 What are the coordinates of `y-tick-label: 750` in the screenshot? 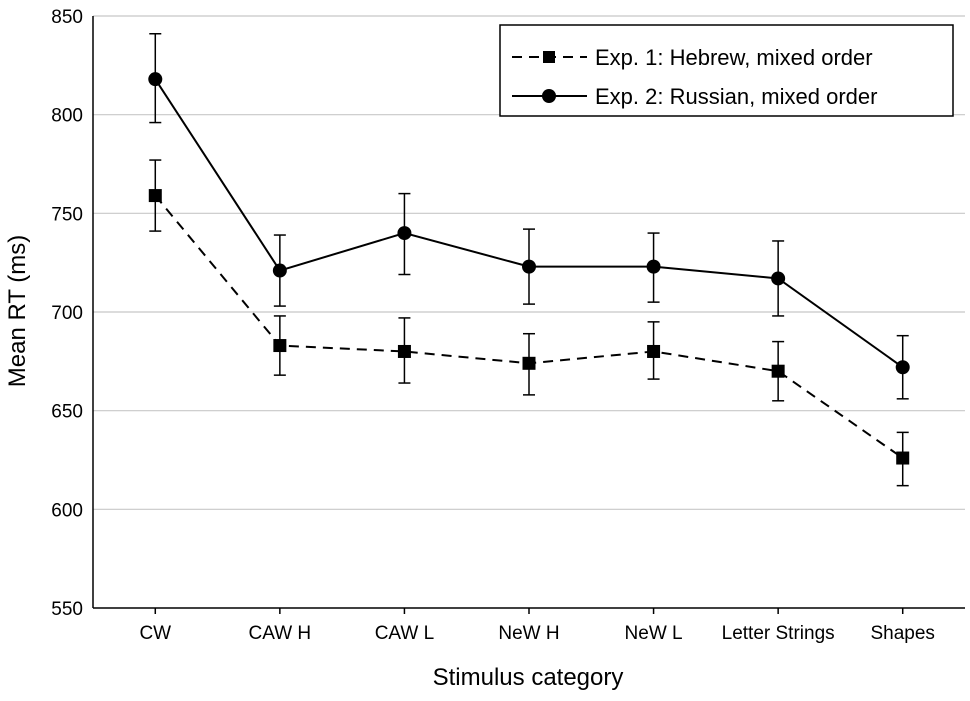 It's located at (67, 214).